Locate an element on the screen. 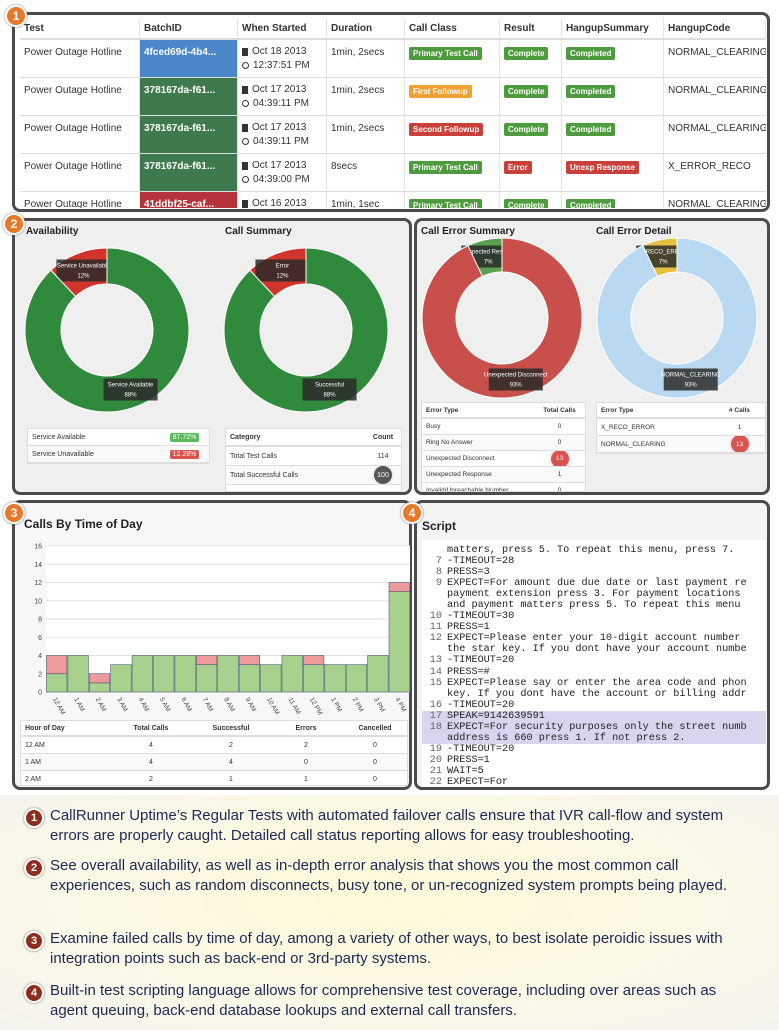  slice-label: Service Unavailable is located at coordinates (84, 266).